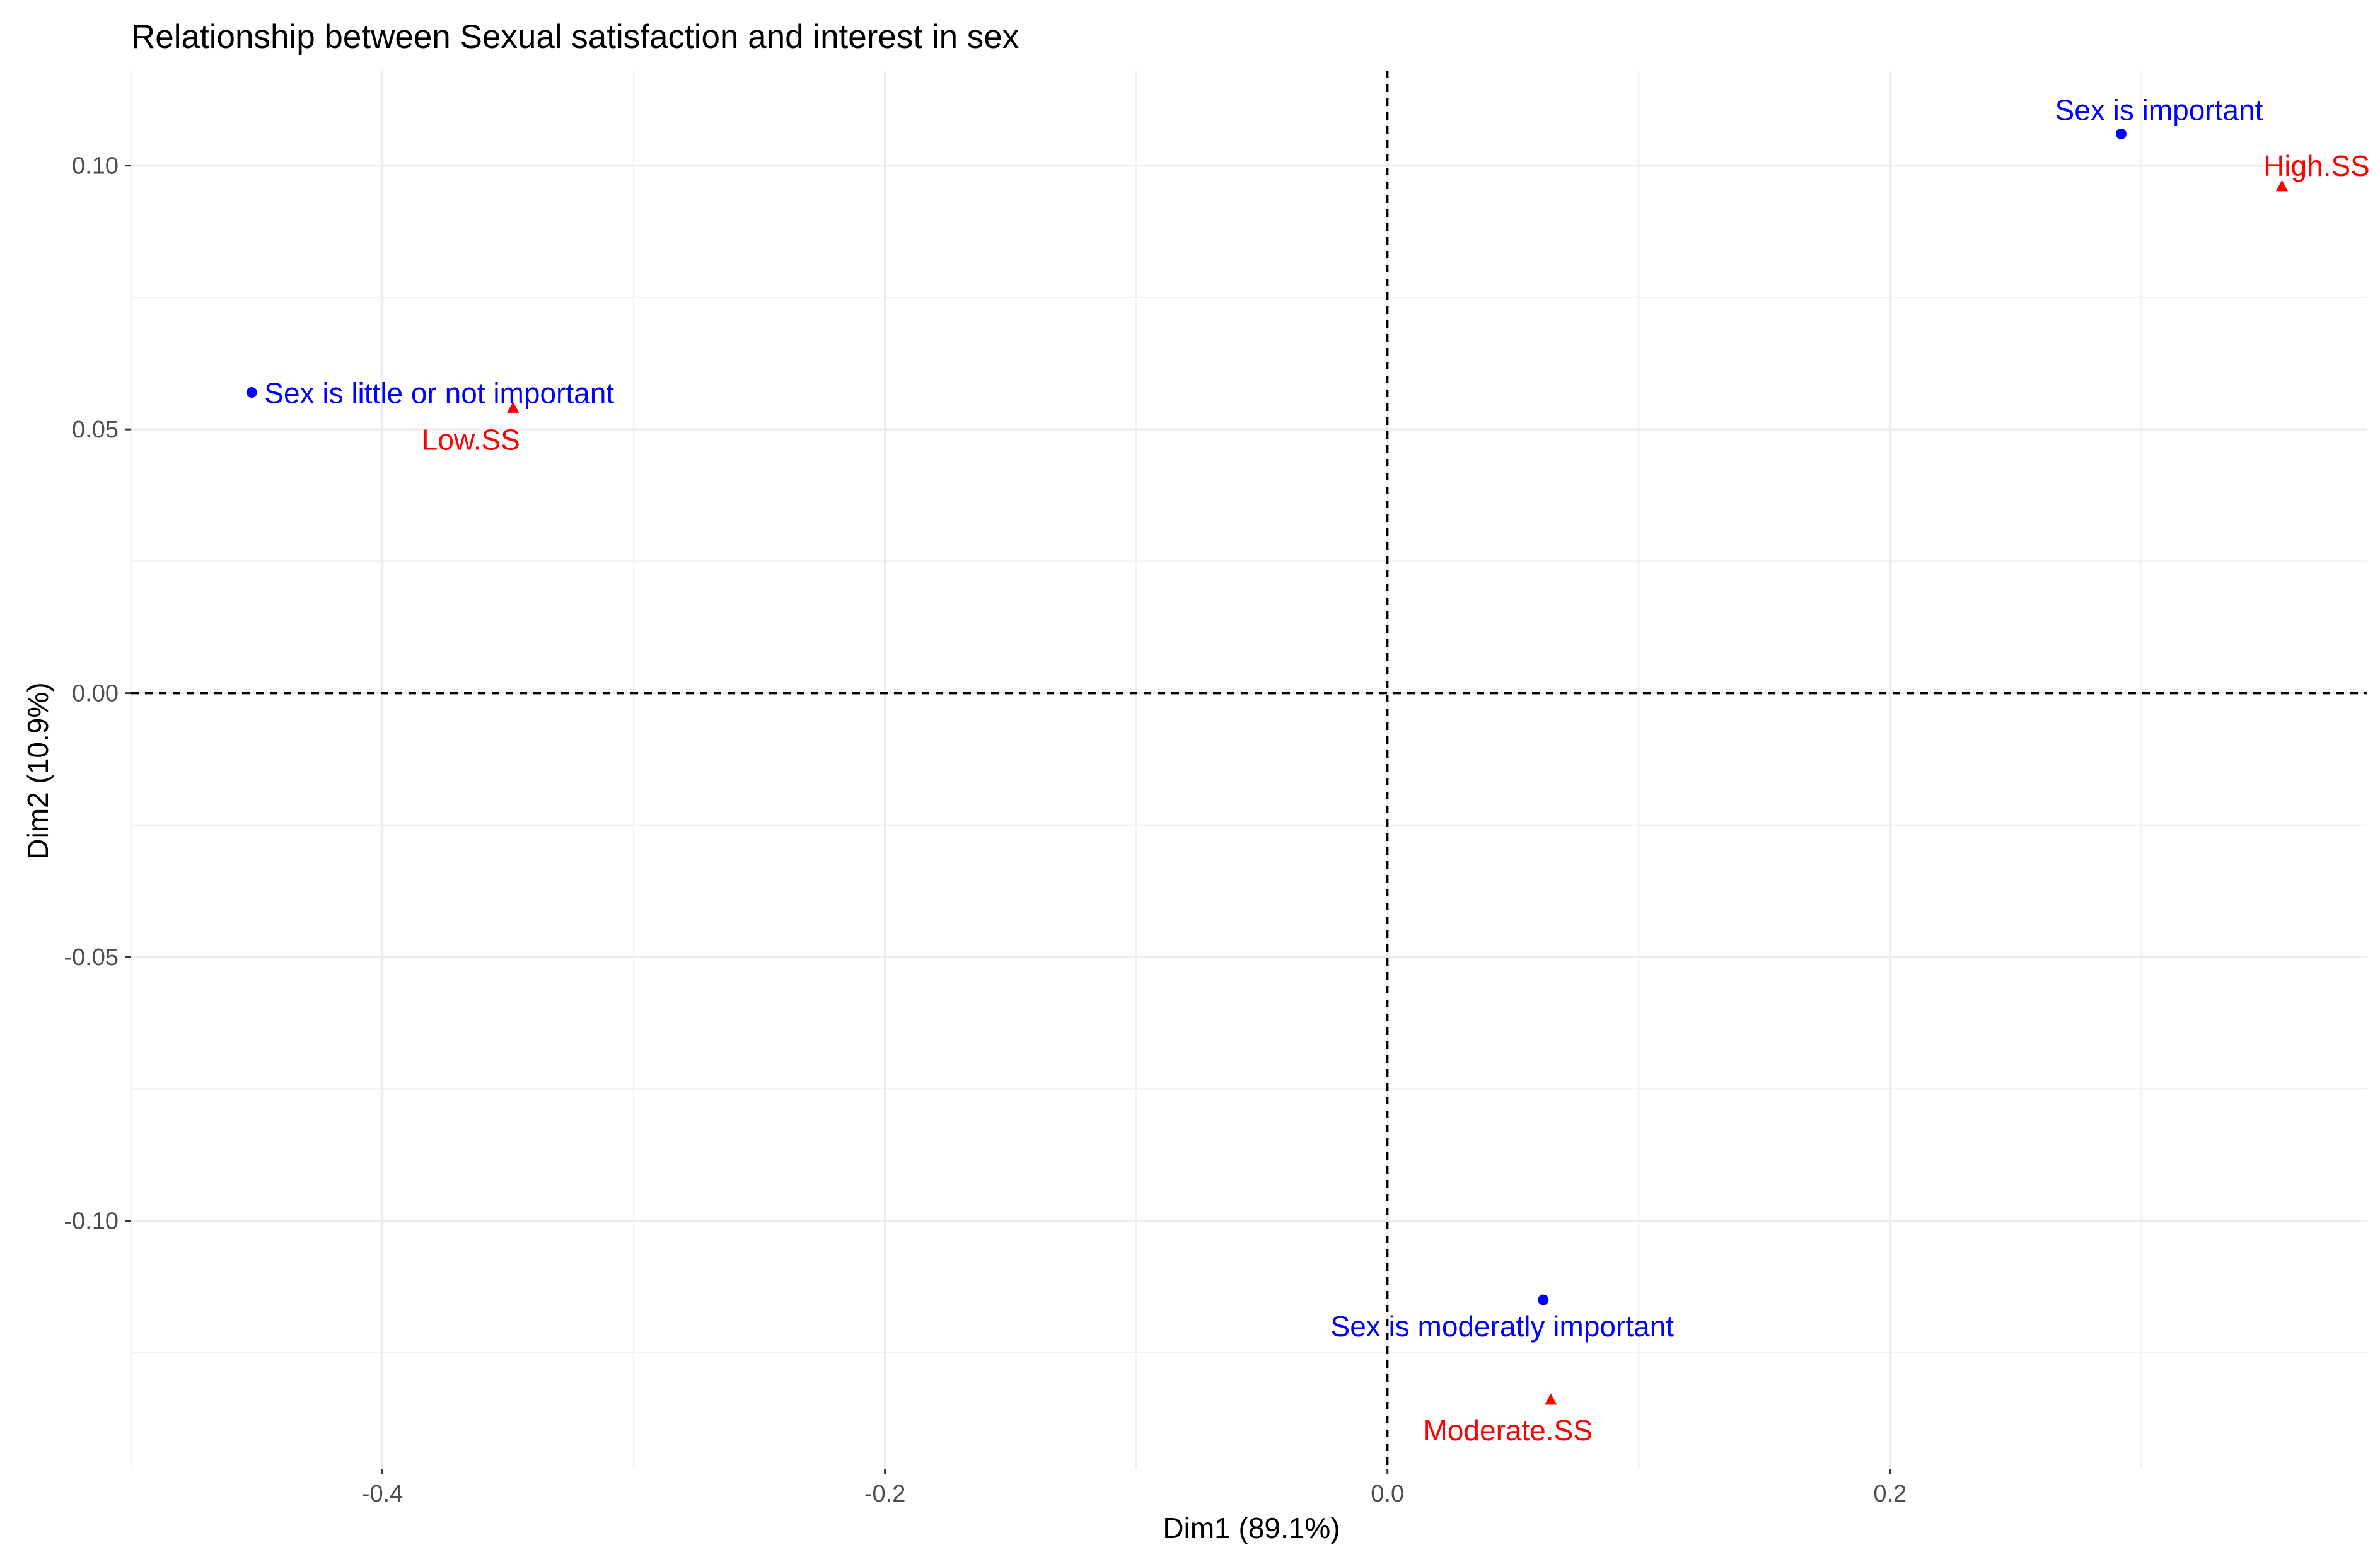 The width and height of the screenshot is (2380, 1557). Describe the element at coordinates (1387, 1494) in the screenshot. I see `x-tick-label: 0.0` at that location.